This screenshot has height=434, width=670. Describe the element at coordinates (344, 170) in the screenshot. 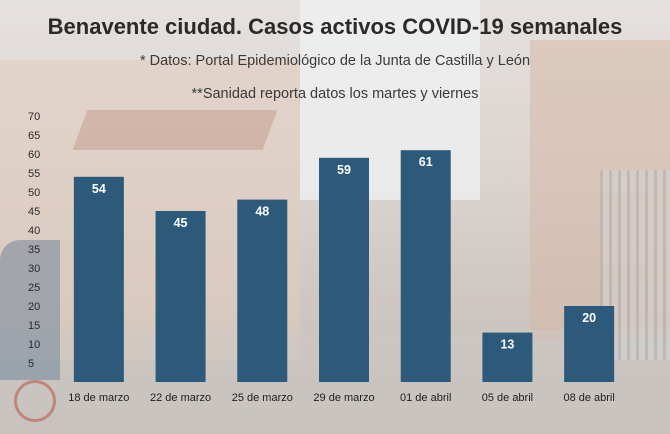

I see `bar-value-label: 59` at that location.